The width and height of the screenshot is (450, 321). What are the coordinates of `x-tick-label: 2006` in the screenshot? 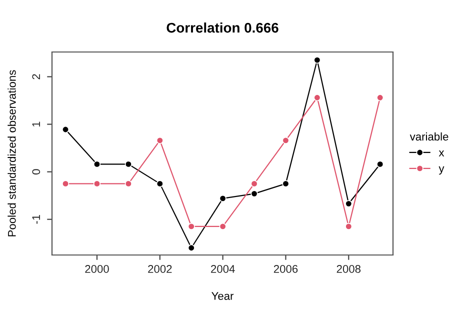 It's located at (286, 269).